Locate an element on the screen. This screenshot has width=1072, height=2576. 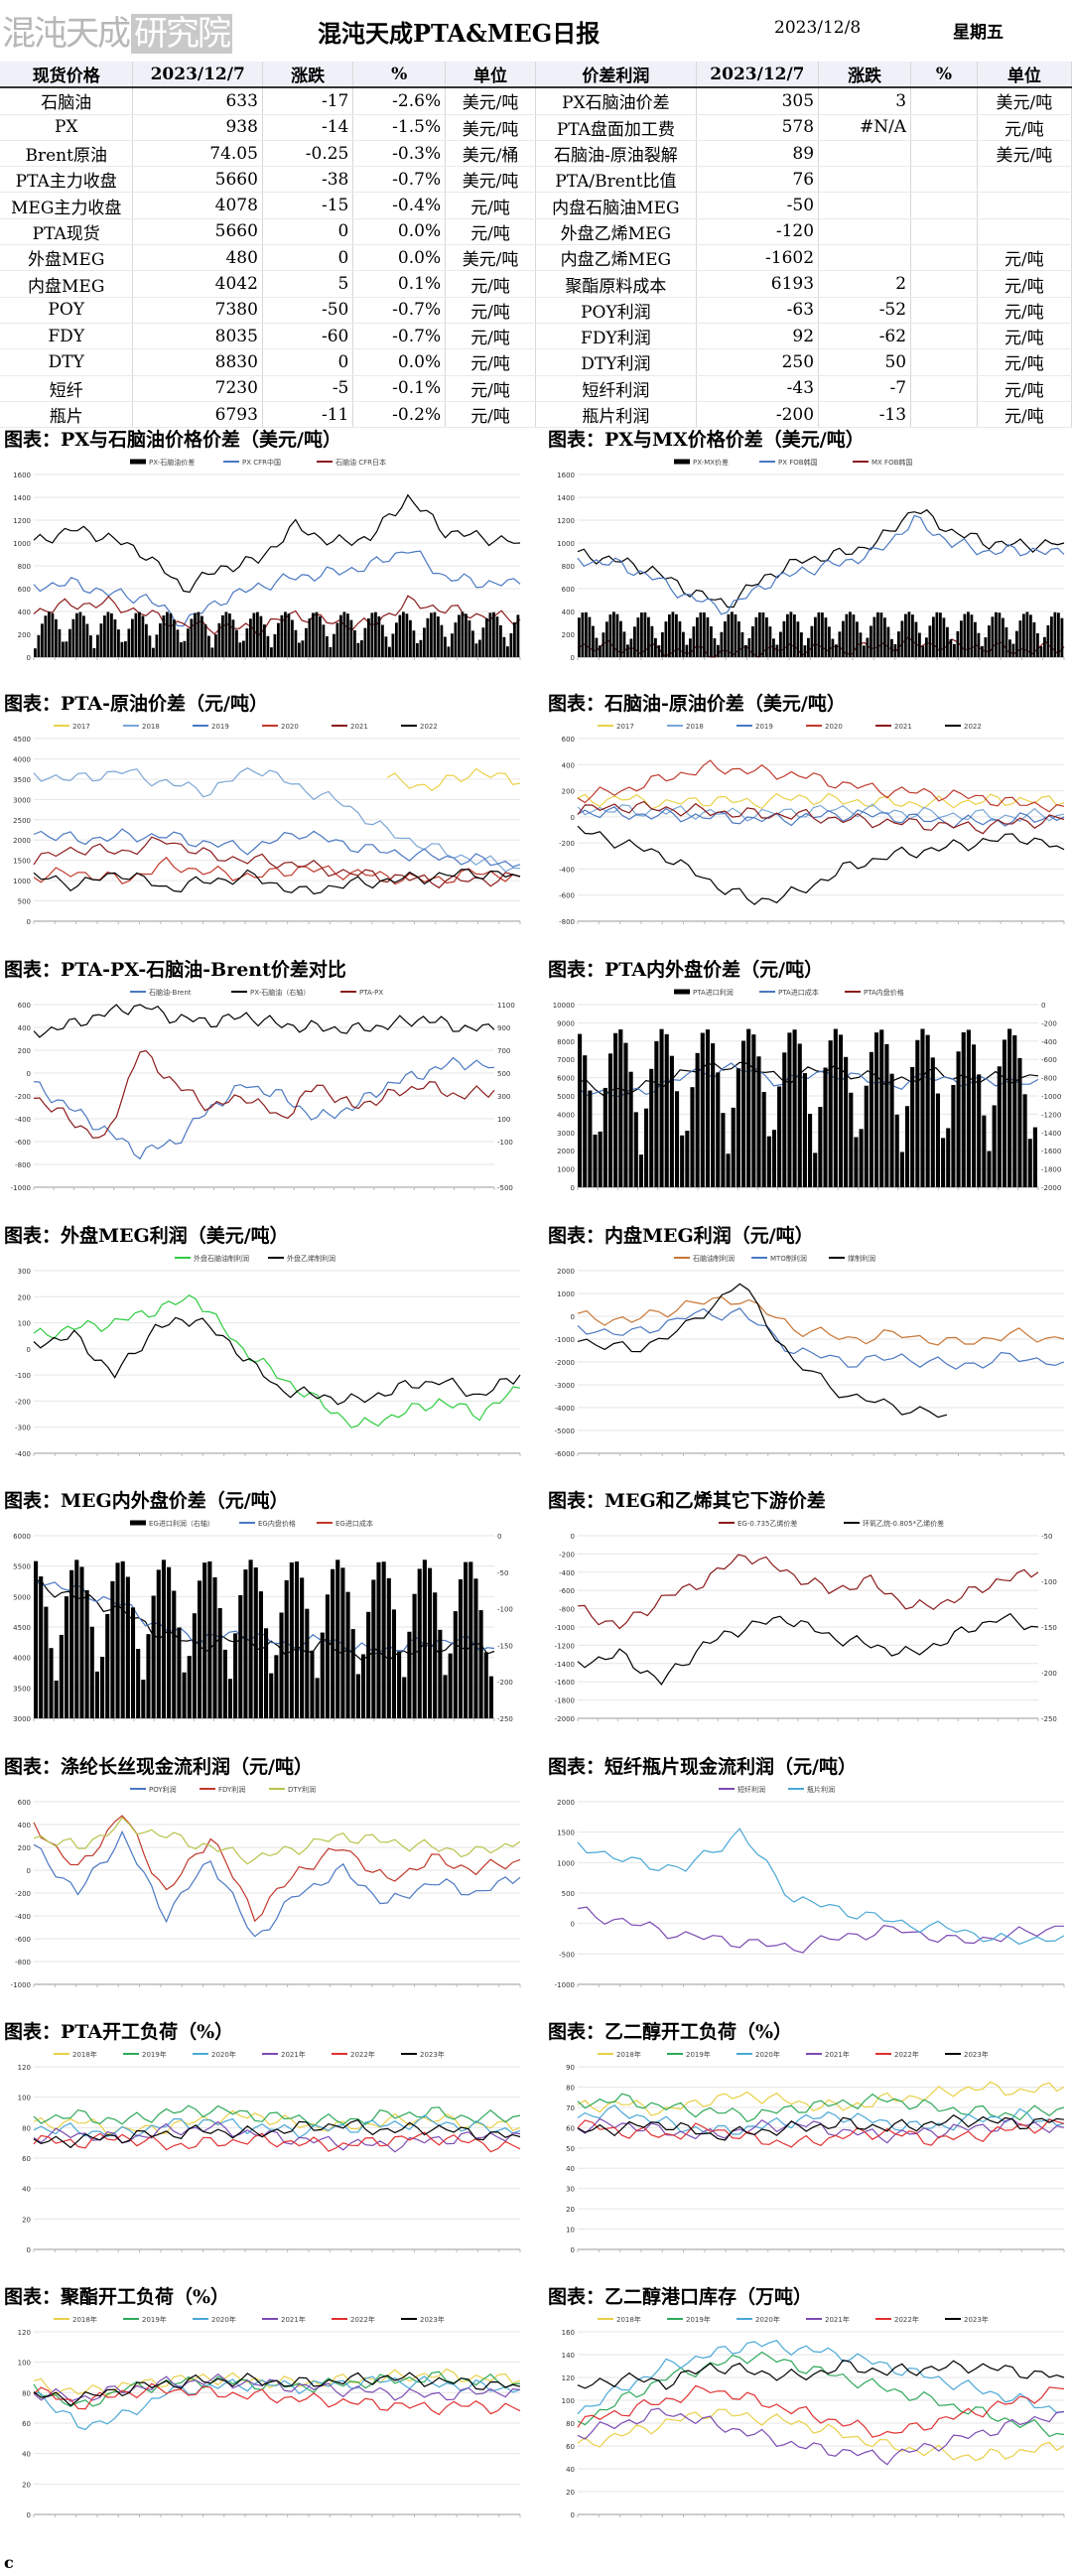
chart-title: 图表：涤纶长丝现金流利润（元/吨） is located at coordinates (158, 1767).